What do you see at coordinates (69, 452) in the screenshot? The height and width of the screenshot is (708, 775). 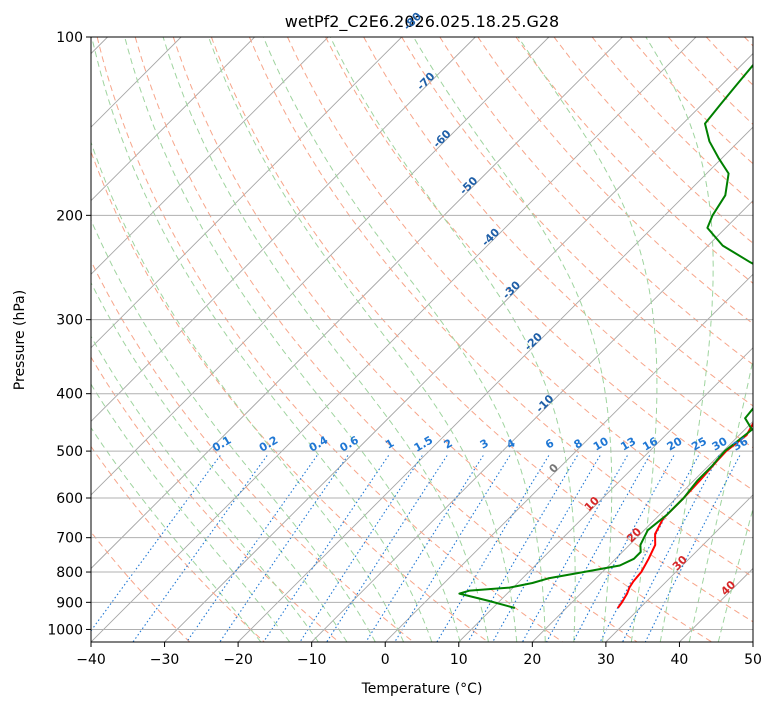 I see `y-tick-label: 500` at bounding box center [69, 452].